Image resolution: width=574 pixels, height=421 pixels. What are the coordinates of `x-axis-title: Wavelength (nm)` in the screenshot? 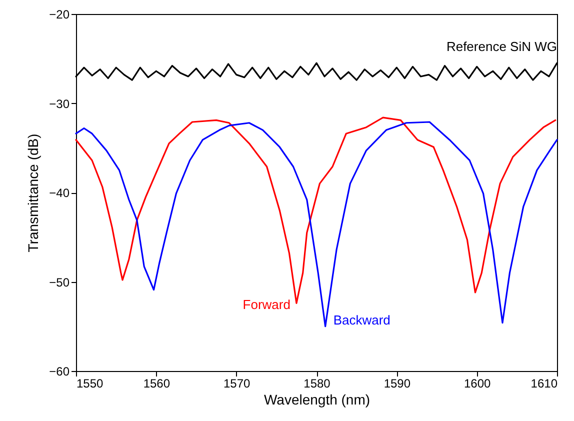 It's located at (317, 400).